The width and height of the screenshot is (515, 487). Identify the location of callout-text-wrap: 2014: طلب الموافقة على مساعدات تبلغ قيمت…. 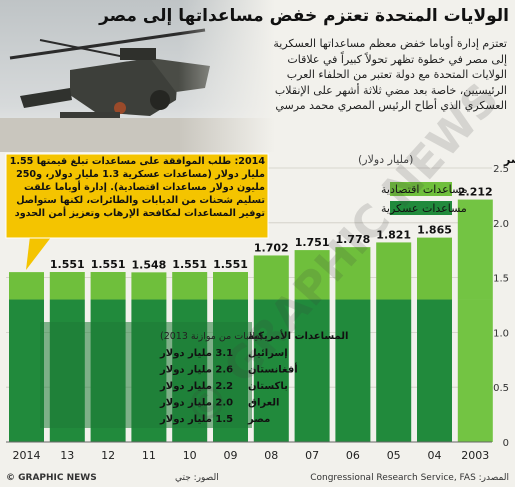
(137, 187).